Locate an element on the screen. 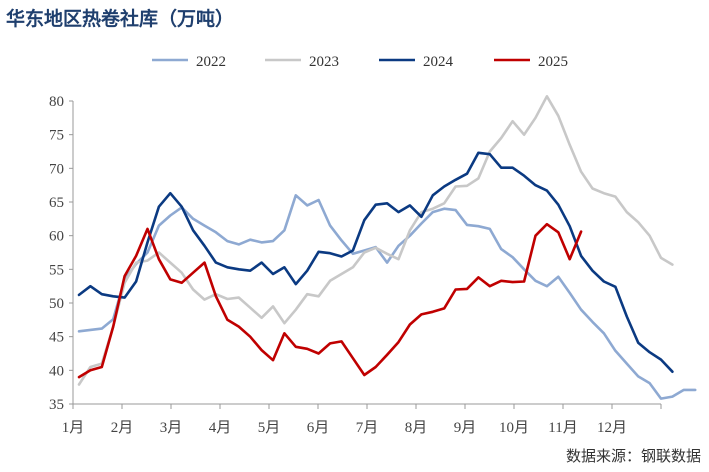 The height and width of the screenshot is (472, 709). chart-title: 华东地区热卷社库（万吨） is located at coordinates (120, 19).